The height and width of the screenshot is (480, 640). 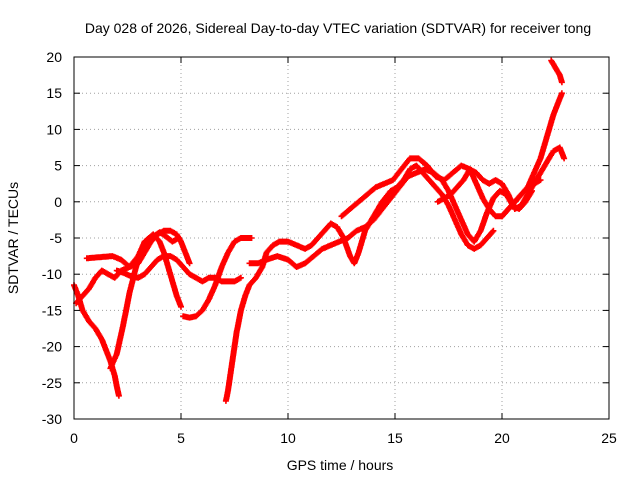 I want to click on y-tick-label: -15, so click(x=52, y=310).